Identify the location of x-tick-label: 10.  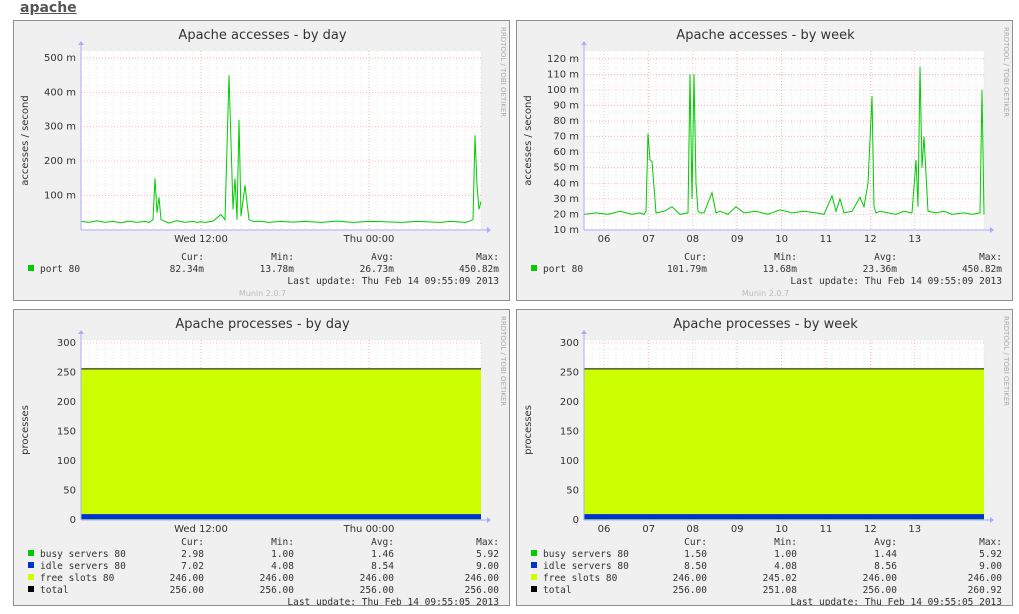
(781, 239).